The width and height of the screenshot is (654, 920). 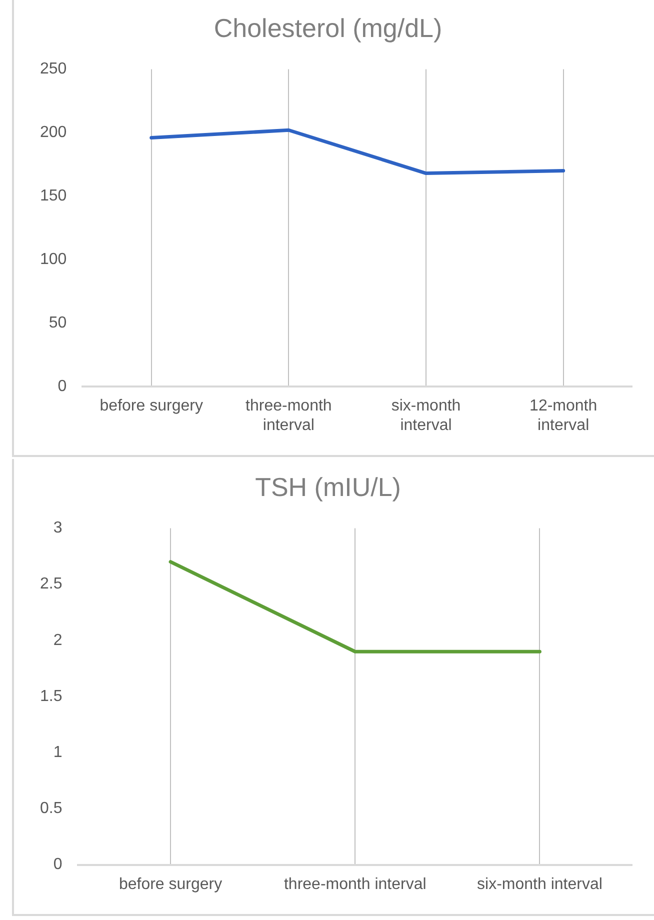 What do you see at coordinates (328, 487) in the screenshot?
I see `chart-title: TSH (mIU/L)` at bounding box center [328, 487].